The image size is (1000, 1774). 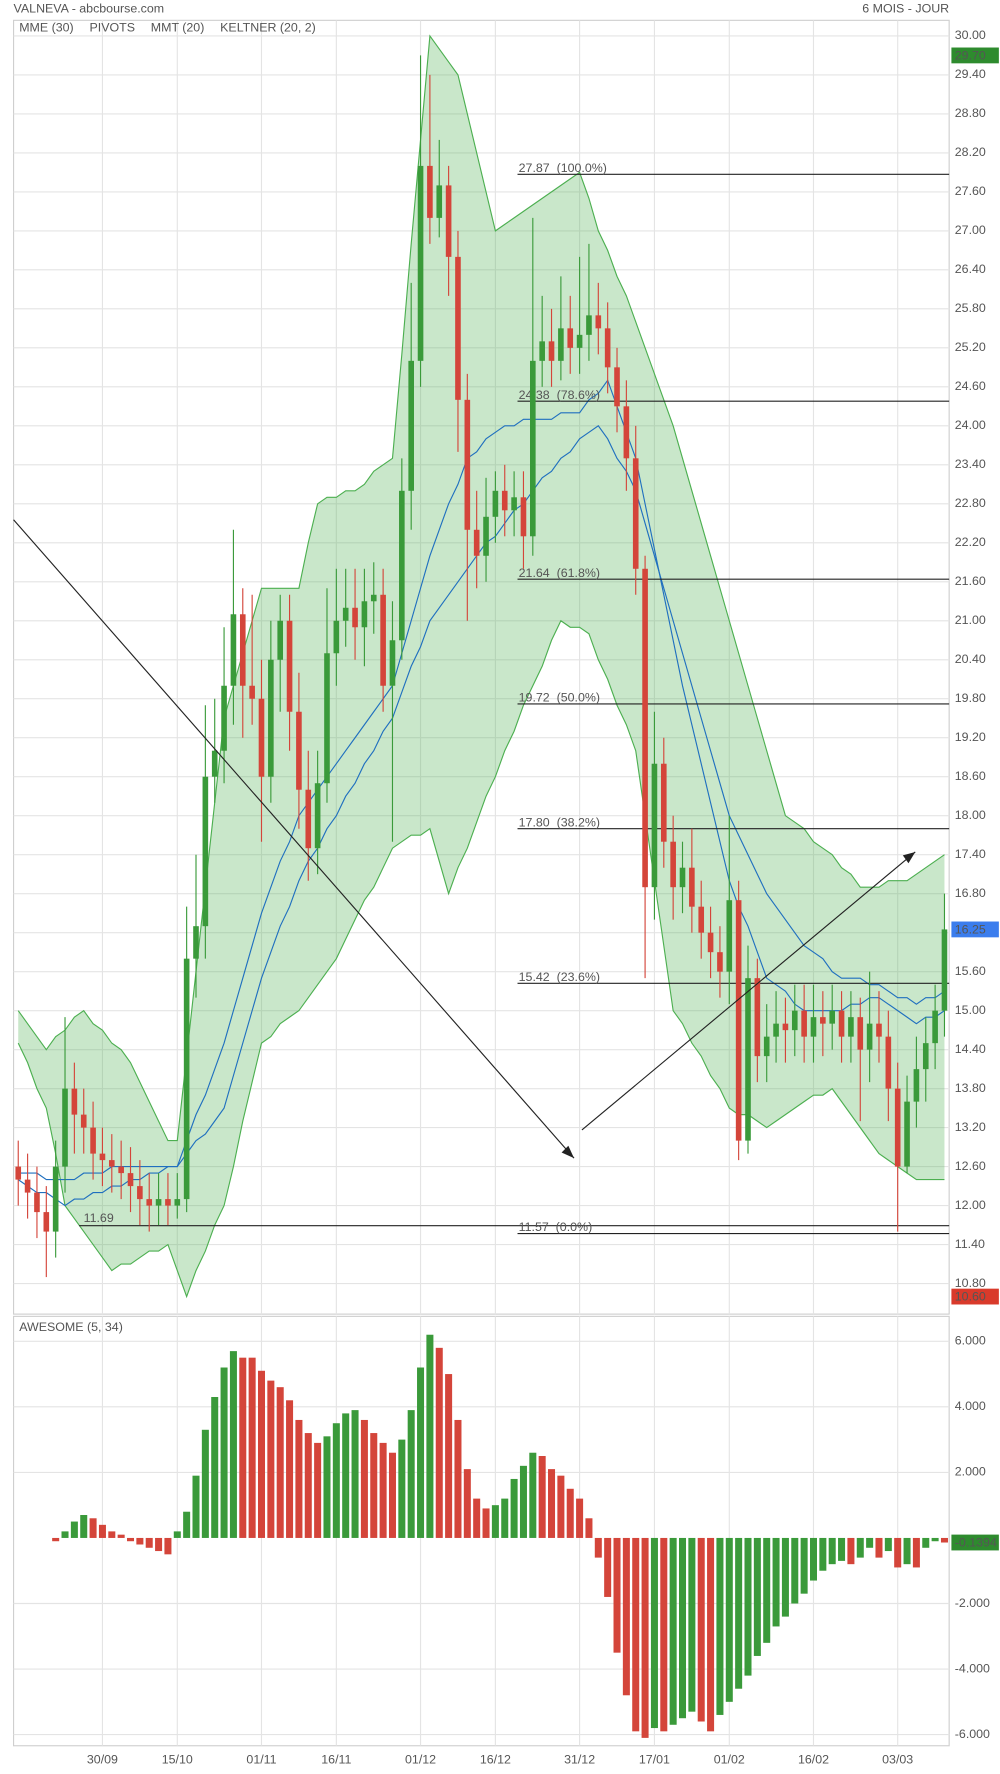 I want to click on fib-label: 21.64 (61.8%), so click(x=559, y=573).